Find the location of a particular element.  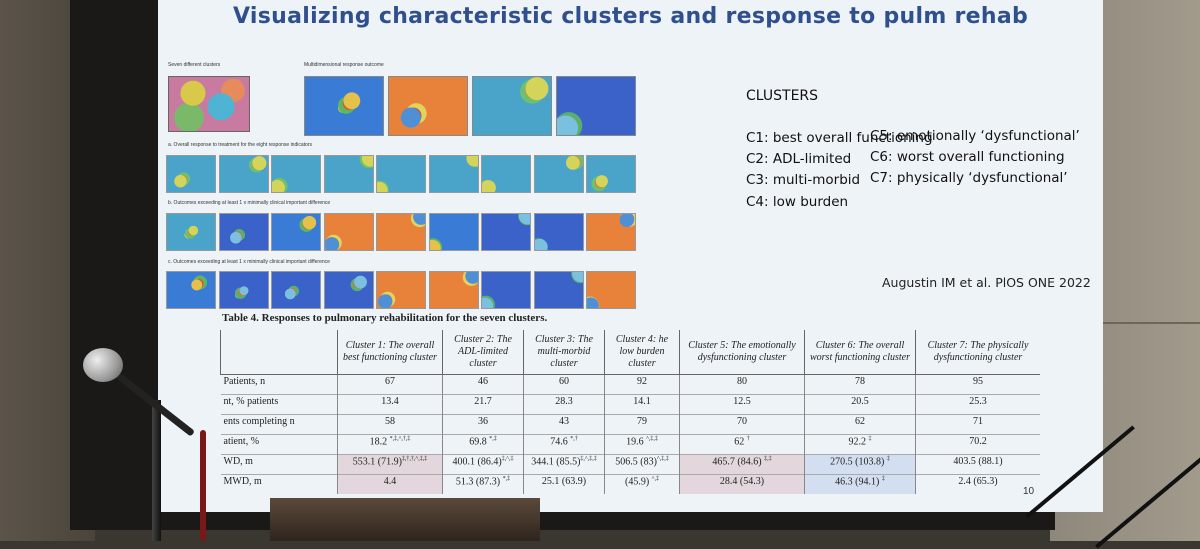

table-cell-value: 270.5 (103.8) is located at coordinates (858, 462).